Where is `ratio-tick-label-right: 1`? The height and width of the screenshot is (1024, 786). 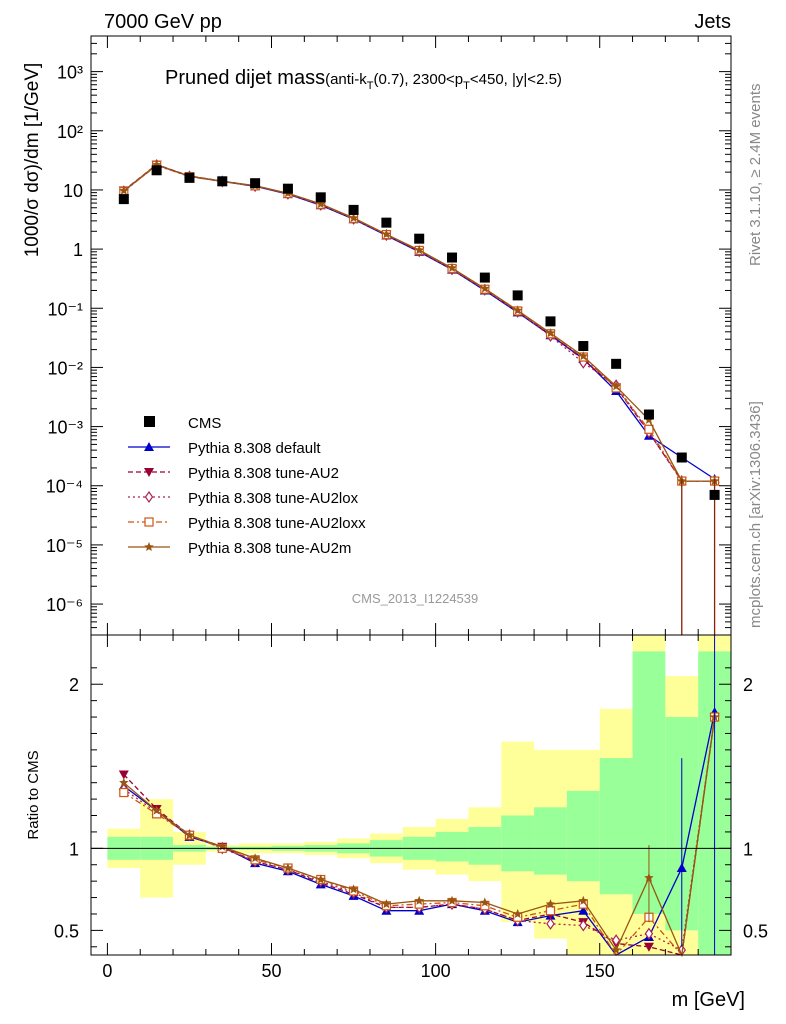
ratio-tick-label-right: 1 is located at coordinates (748, 849).